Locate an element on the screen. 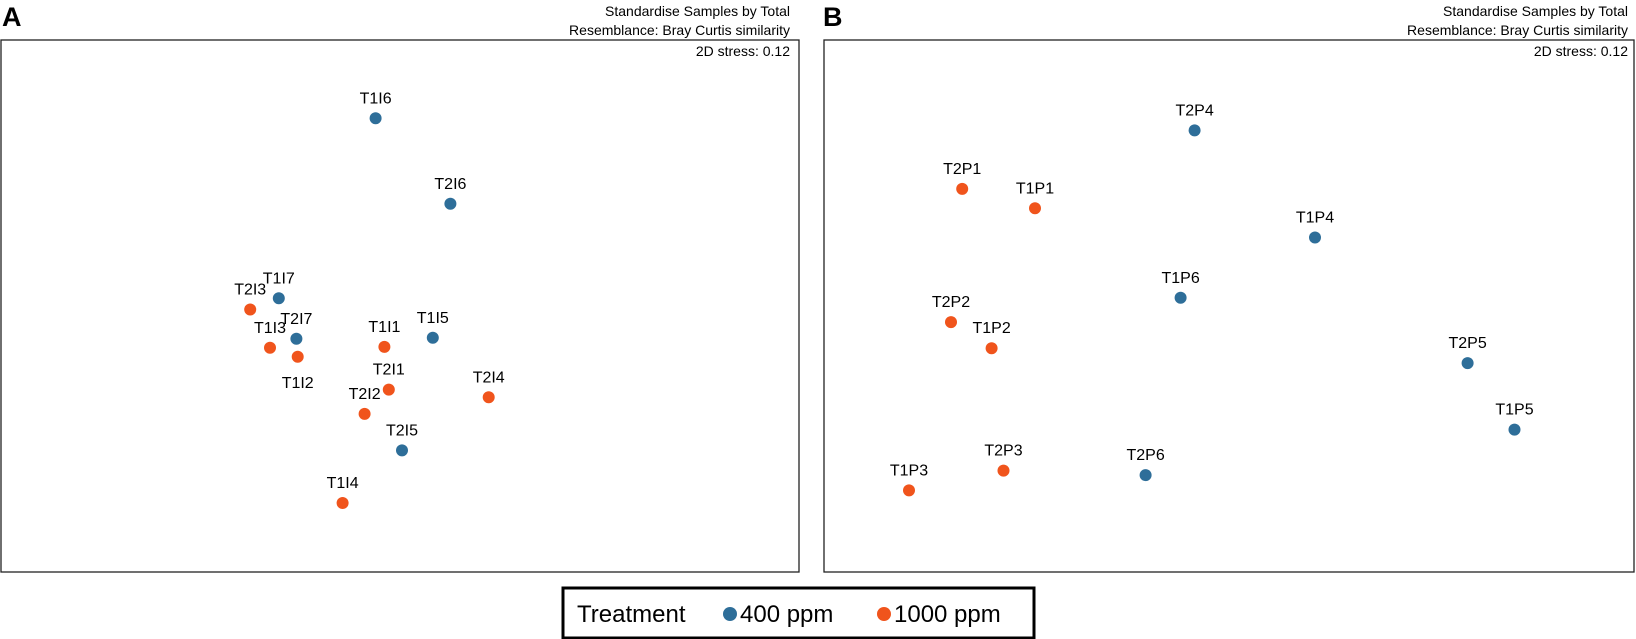 This screenshot has width=1636, height=639. point-t1i6 is located at coordinates (375, 118).